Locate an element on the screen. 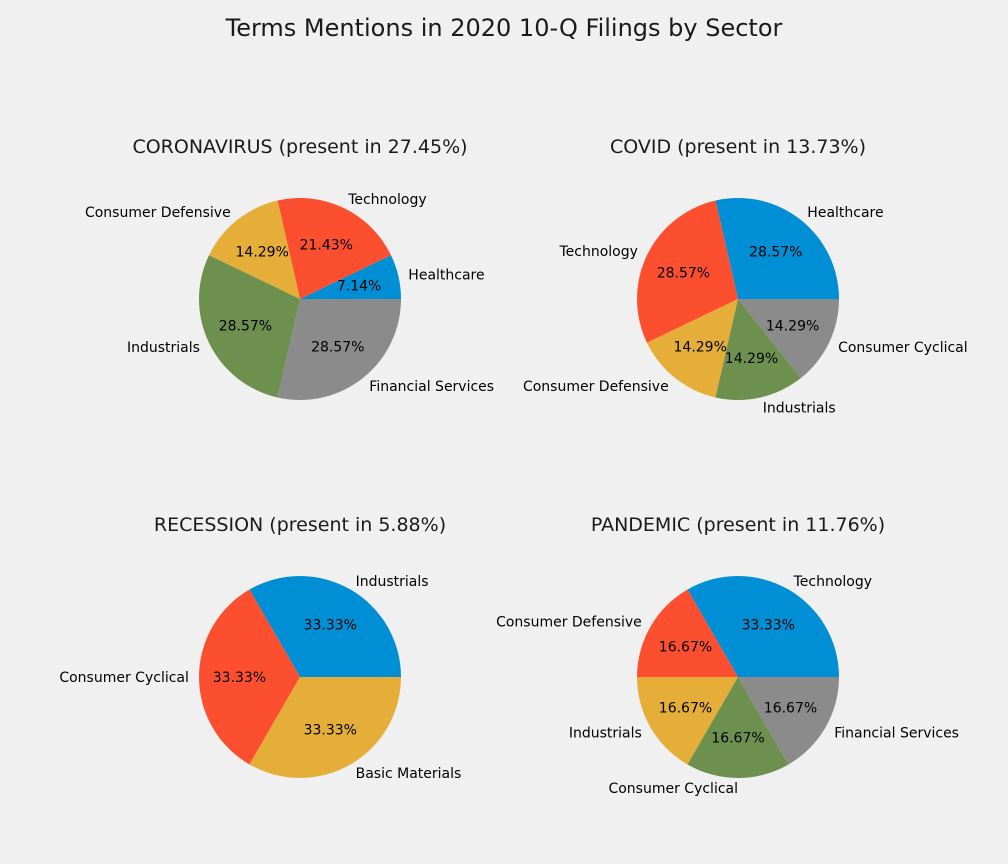  pie-slice-basic-materials is located at coordinates (325, 728).